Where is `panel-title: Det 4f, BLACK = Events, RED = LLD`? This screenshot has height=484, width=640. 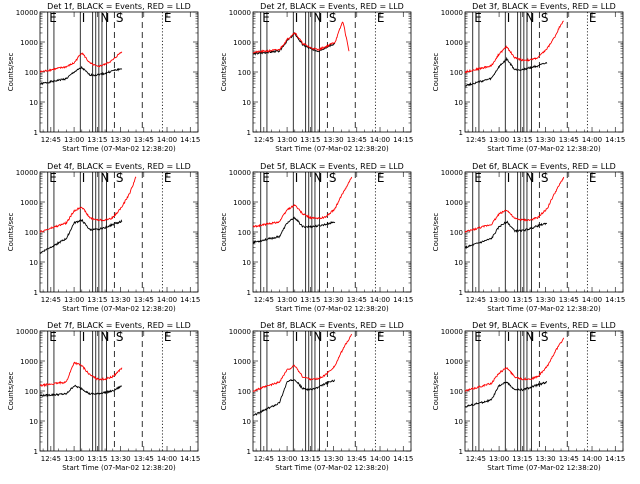
panel-title: Det 4f, BLACK = Events, RED = LLD is located at coordinates (119, 166).